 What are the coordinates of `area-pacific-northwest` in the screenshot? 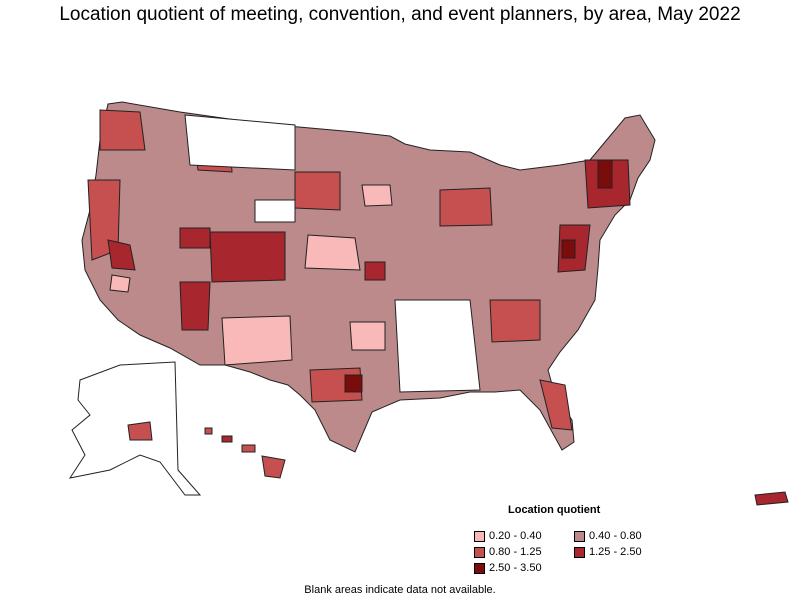 It's located at (122, 130).